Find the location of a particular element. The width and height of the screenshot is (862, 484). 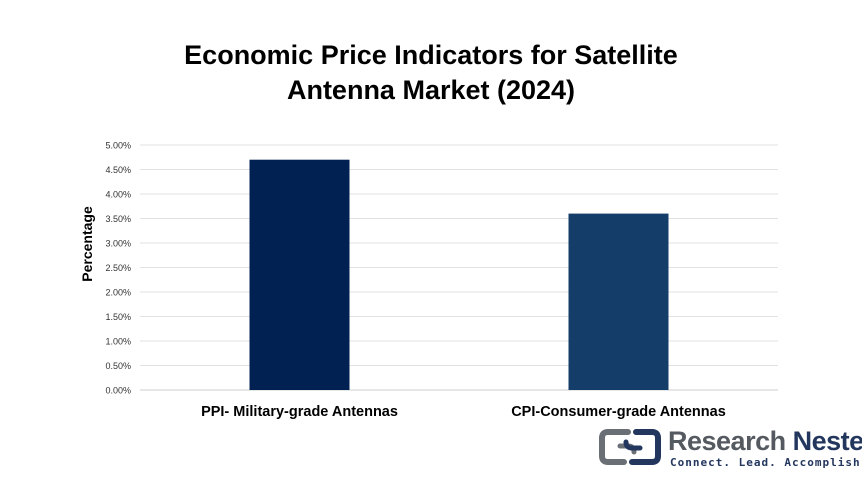

x-tick-label: PPI- Military-grade Antennas is located at coordinates (299, 412).